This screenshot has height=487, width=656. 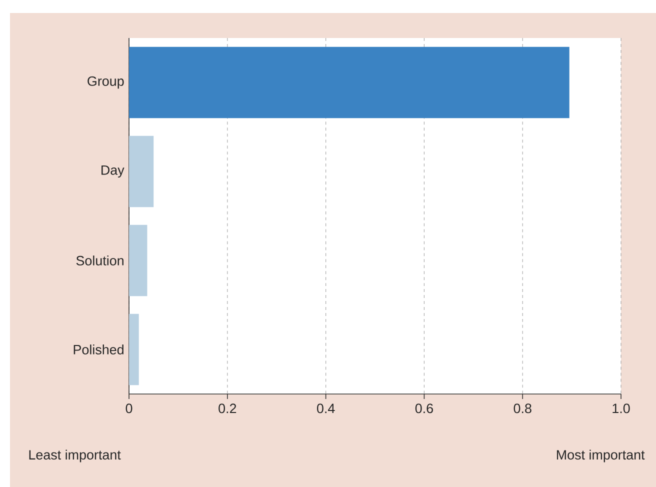 What do you see at coordinates (75, 456) in the screenshot?
I see `text: Least important` at bounding box center [75, 456].